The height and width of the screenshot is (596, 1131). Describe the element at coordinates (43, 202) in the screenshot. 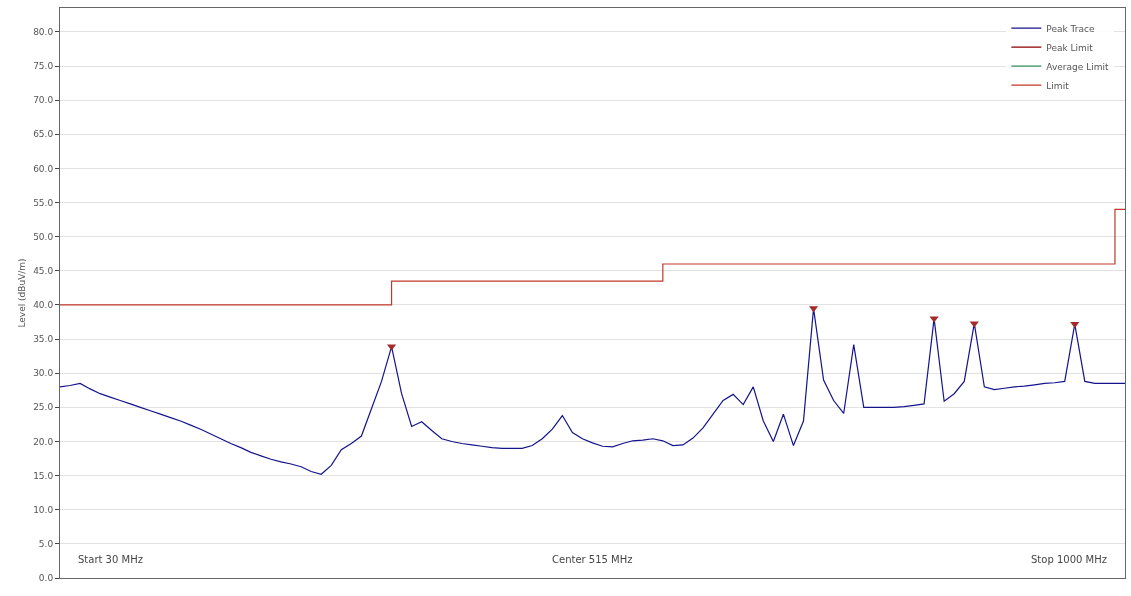

I see `y-tick-label: 55.0` at that location.